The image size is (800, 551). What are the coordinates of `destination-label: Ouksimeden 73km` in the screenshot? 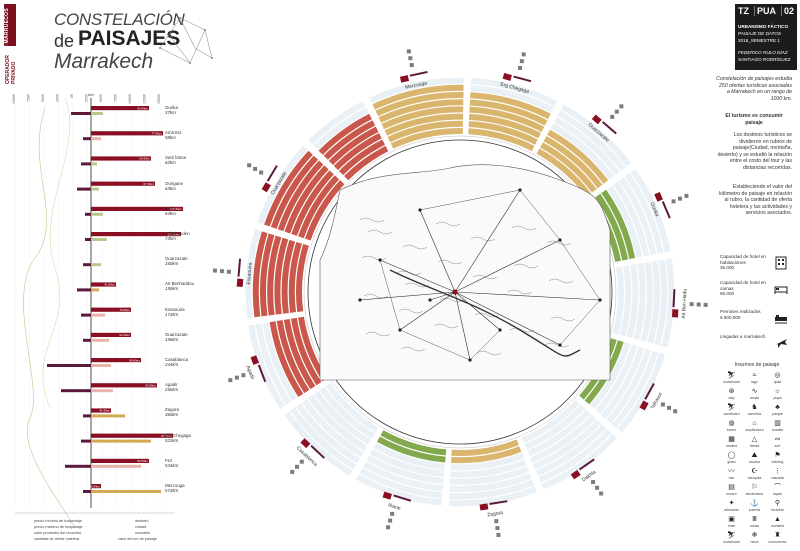 It's located at (177, 236).